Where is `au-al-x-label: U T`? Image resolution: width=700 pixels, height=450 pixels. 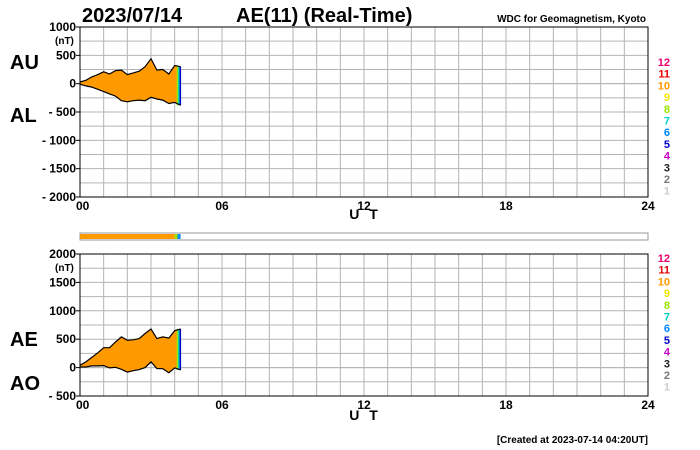
au-al-x-label: U T is located at coordinates (365, 214).